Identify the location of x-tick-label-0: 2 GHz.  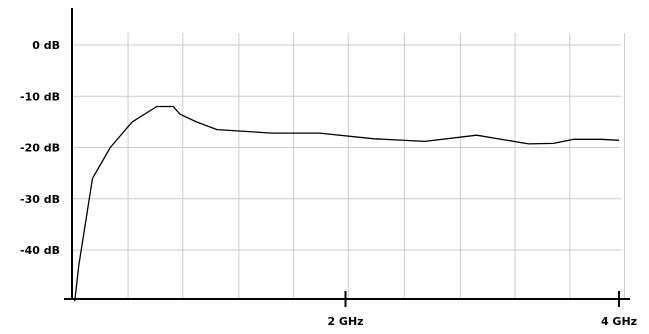
(345, 321).